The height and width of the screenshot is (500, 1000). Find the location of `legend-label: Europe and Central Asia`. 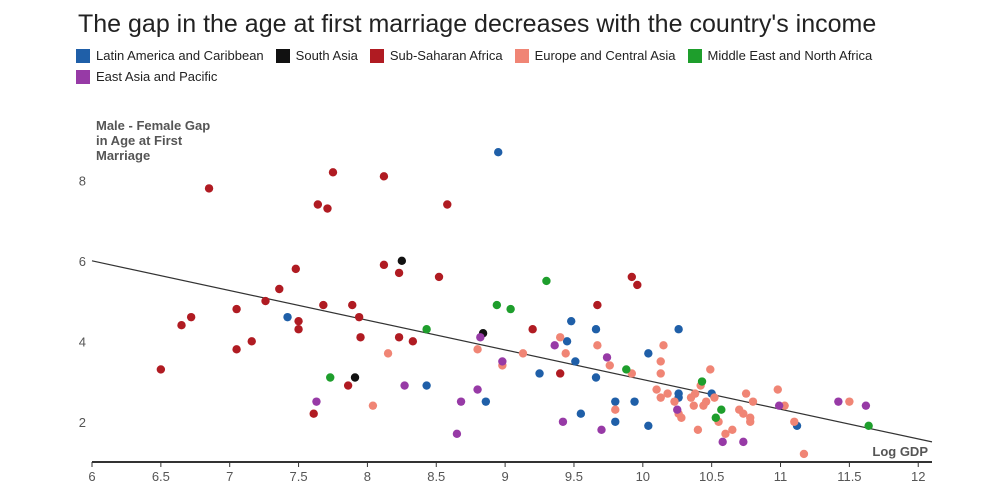

legend-label: Europe and Central Asia is located at coordinates (605, 55).